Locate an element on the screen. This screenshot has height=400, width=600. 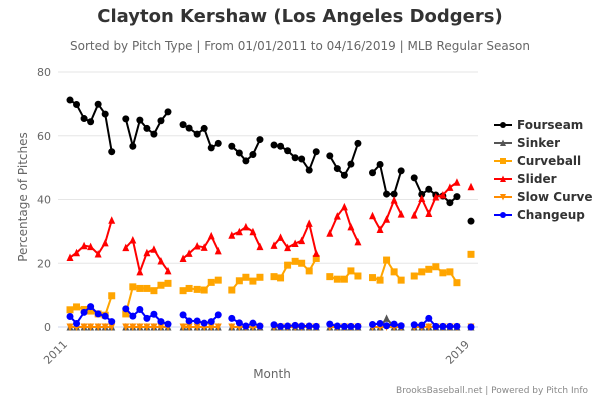
legend-label: Changeup is located at coordinates (551, 215).